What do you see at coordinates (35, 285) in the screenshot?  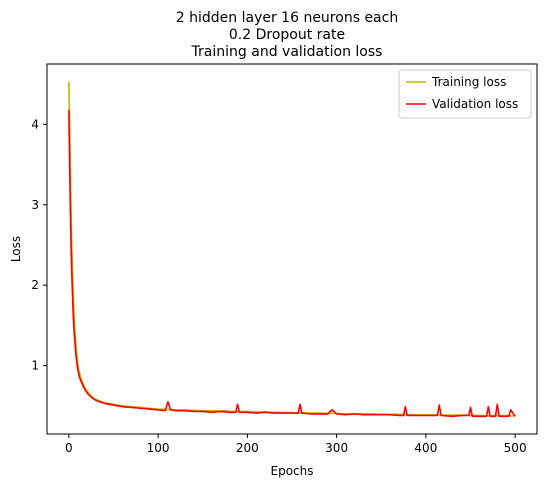 I see `y-tick-label: 2` at bounding box center [35, 285].